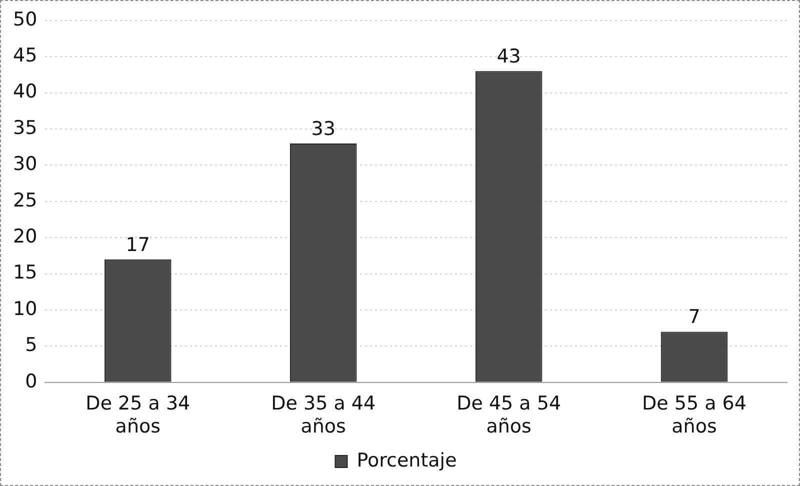 The width and height of the screenshot is (800, 486). I want to click on y-tick-label: 25, so click(25, 200).